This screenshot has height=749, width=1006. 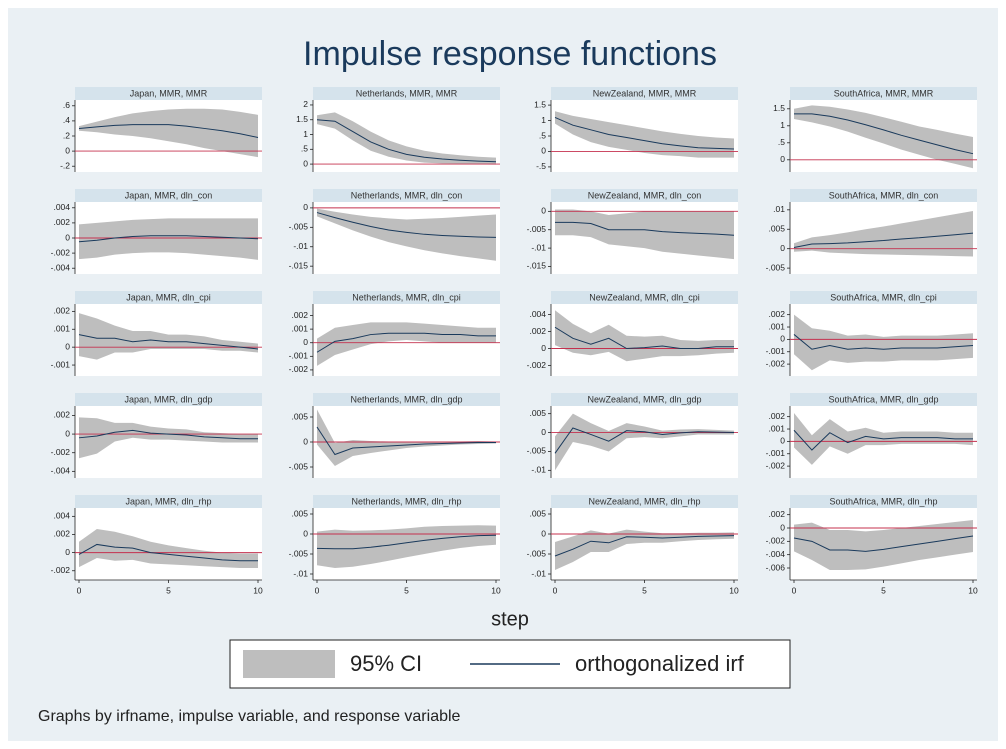 I want to click on y-tick-label: .01, so click(x=779, y=209).